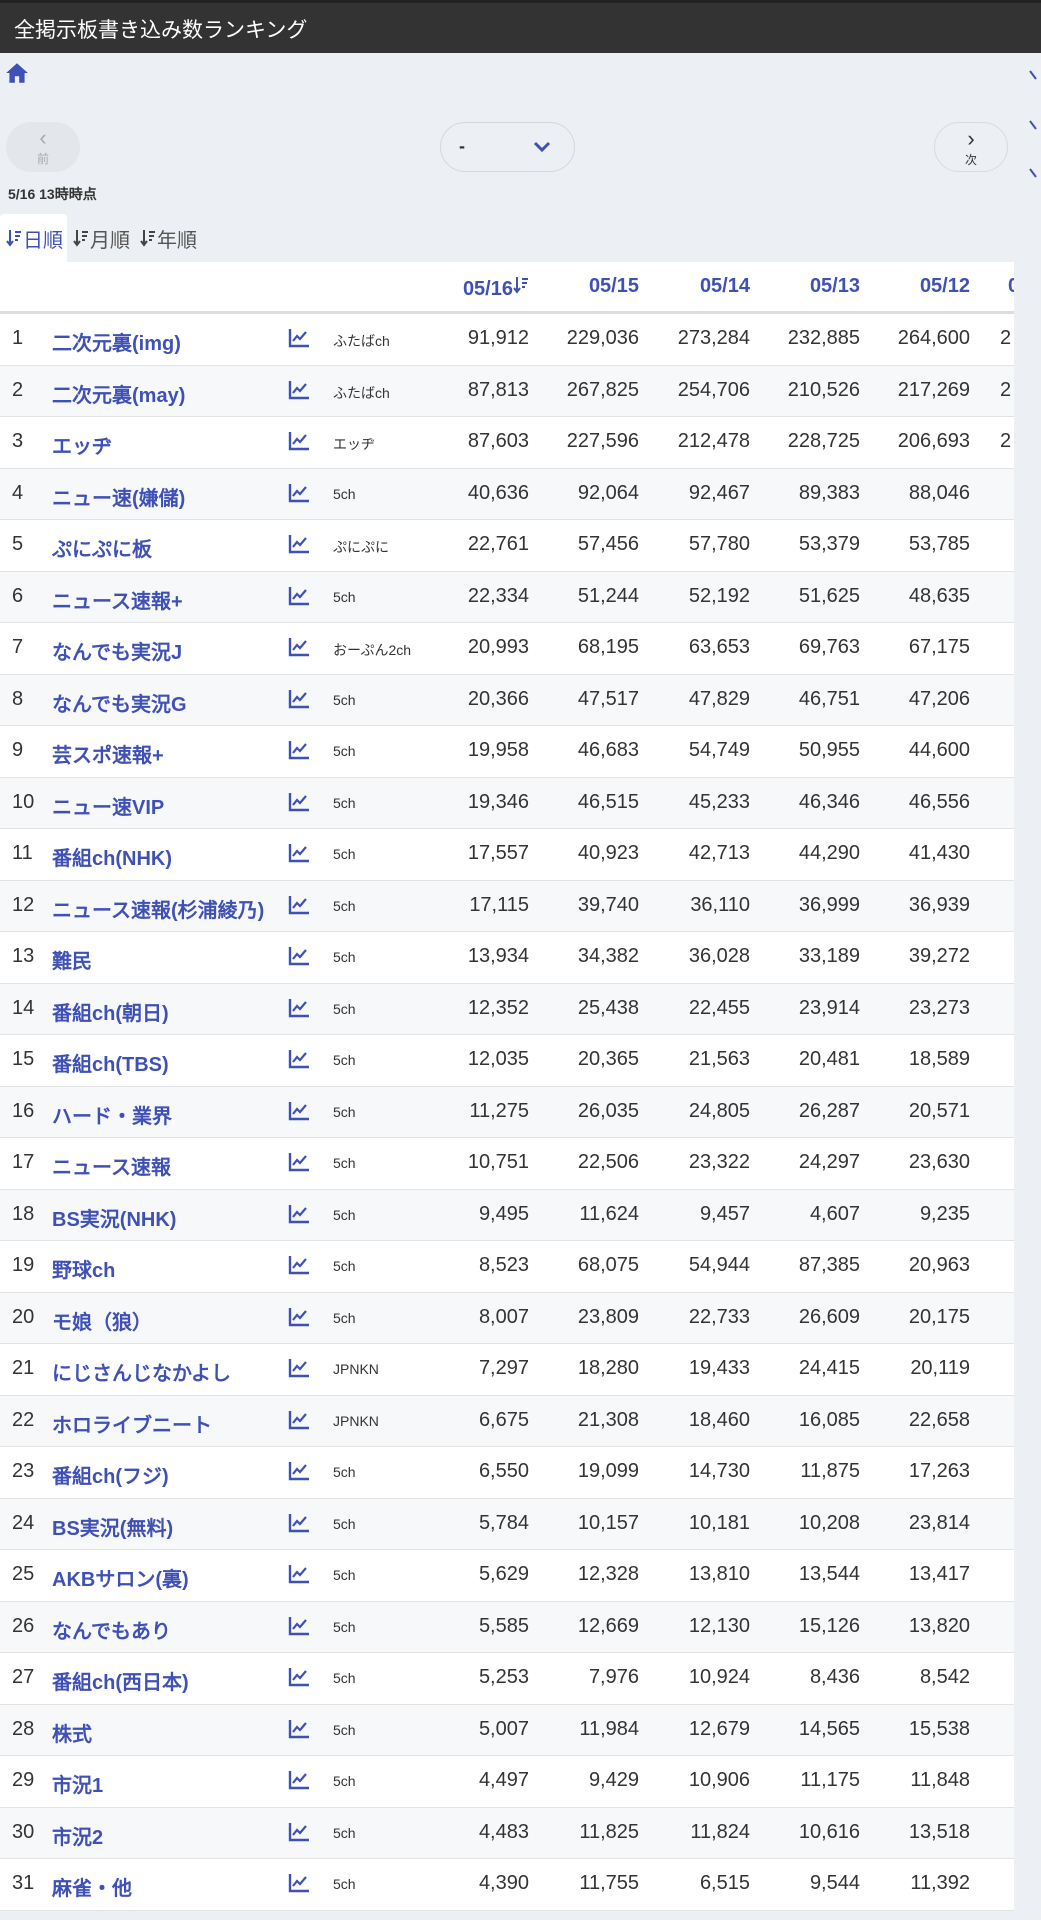 This screenshot has height=1920, width=1041. I want to click on side-panel, so click(1027, 986).